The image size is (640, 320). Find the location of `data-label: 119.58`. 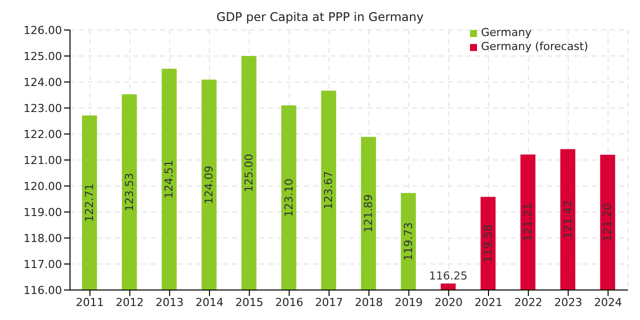

data-label: 119.58 is located at coordinates (488, 243).